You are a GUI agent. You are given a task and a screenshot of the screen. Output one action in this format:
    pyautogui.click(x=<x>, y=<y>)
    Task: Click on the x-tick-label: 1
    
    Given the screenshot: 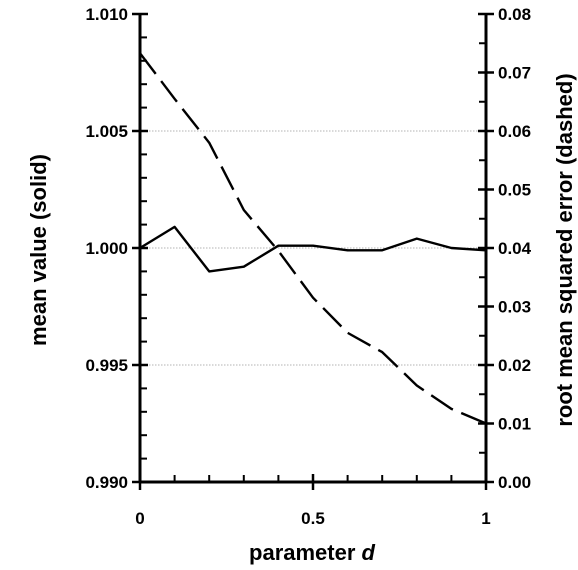 What is the action you would take?
    pyautogui.click(x=485, y=518)
    